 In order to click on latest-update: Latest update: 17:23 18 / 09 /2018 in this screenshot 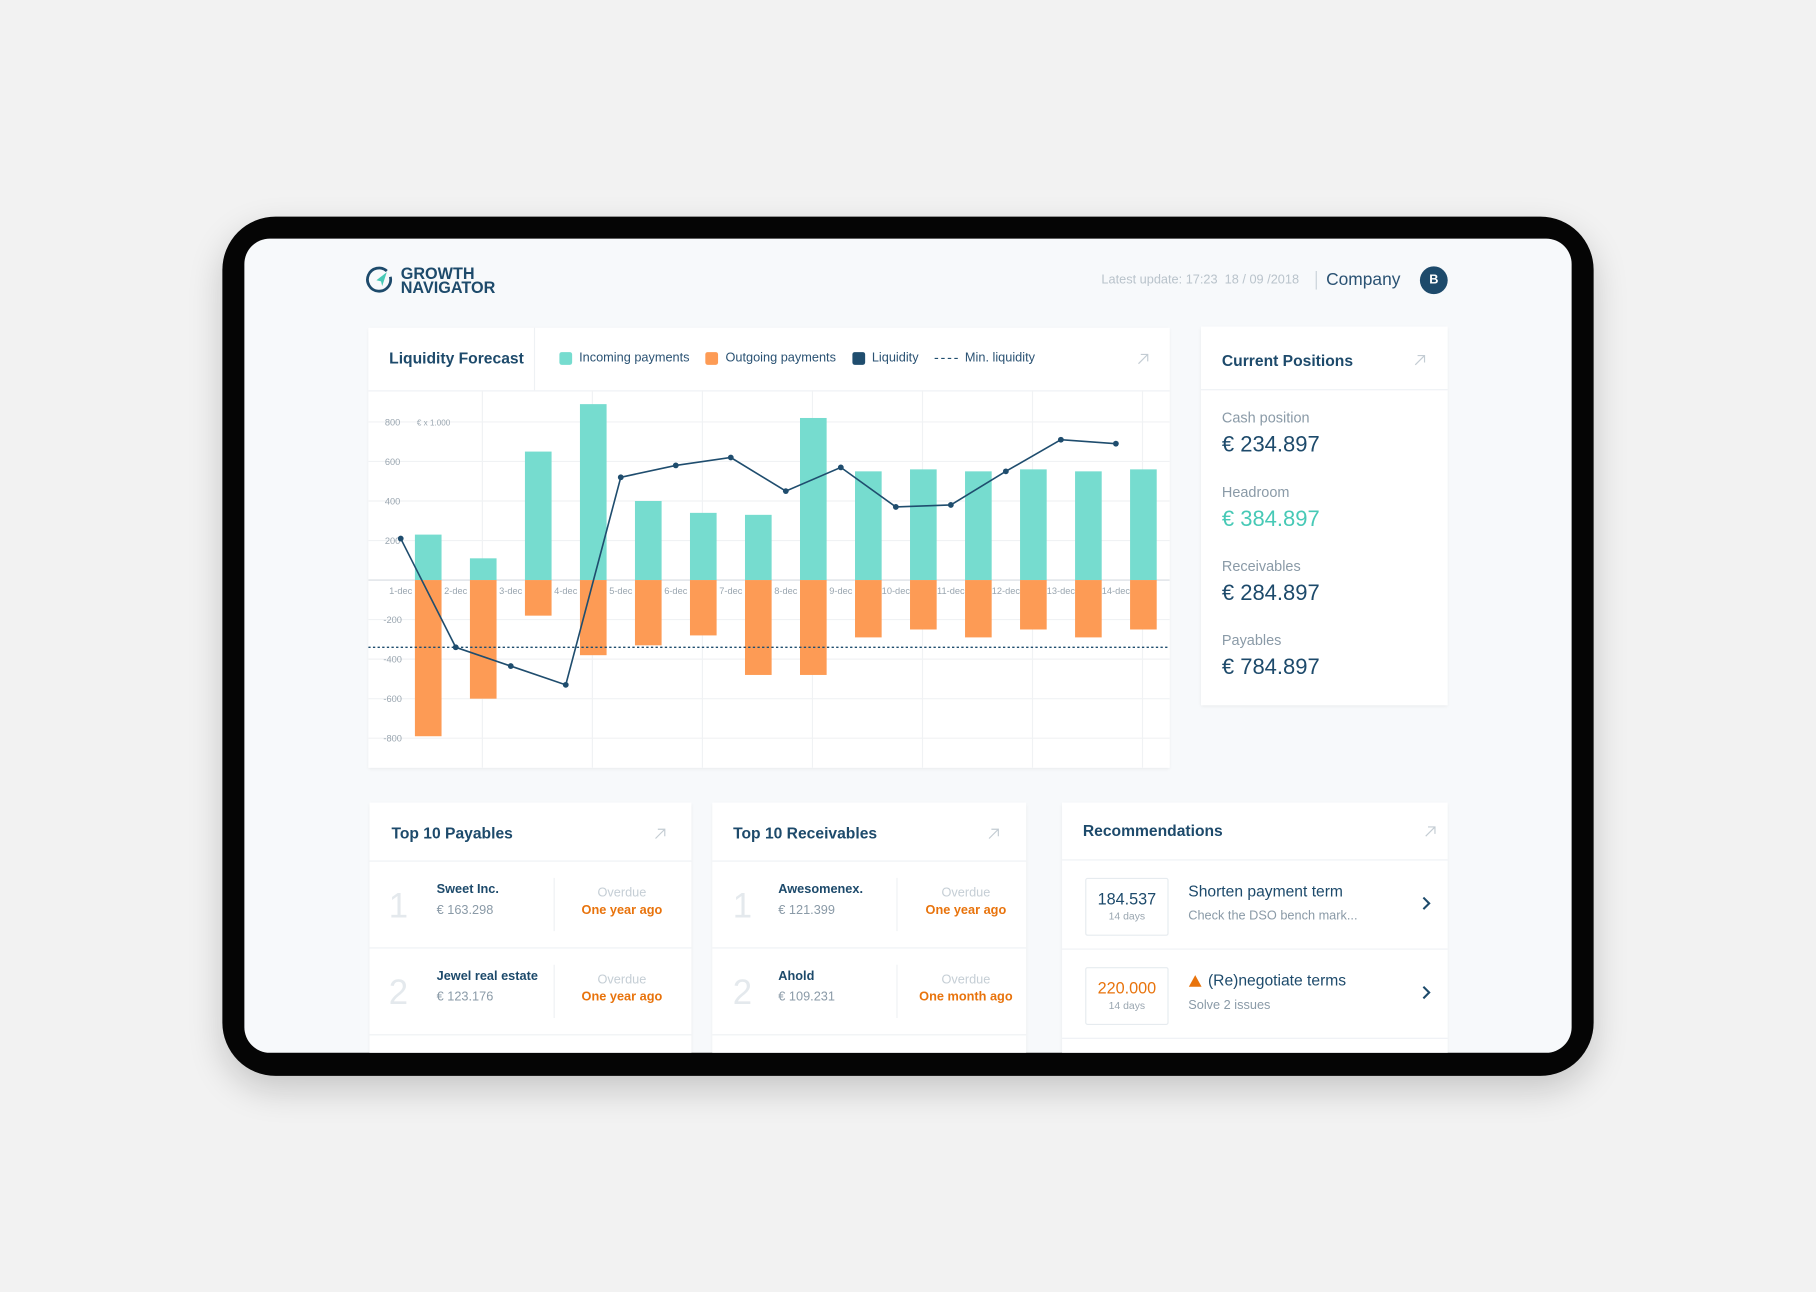, I will do `click(1200, 280)`.